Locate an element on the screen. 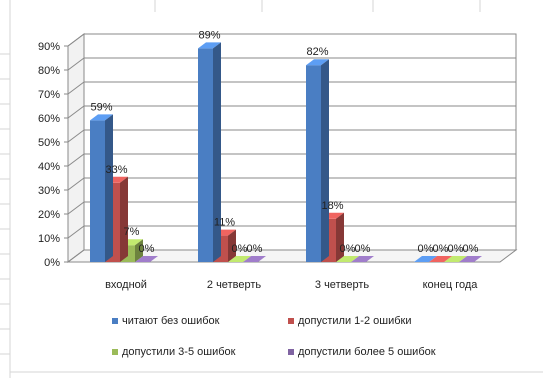 The image size is (543, 378). data-label: 33% is located at coordinates (116, 170).